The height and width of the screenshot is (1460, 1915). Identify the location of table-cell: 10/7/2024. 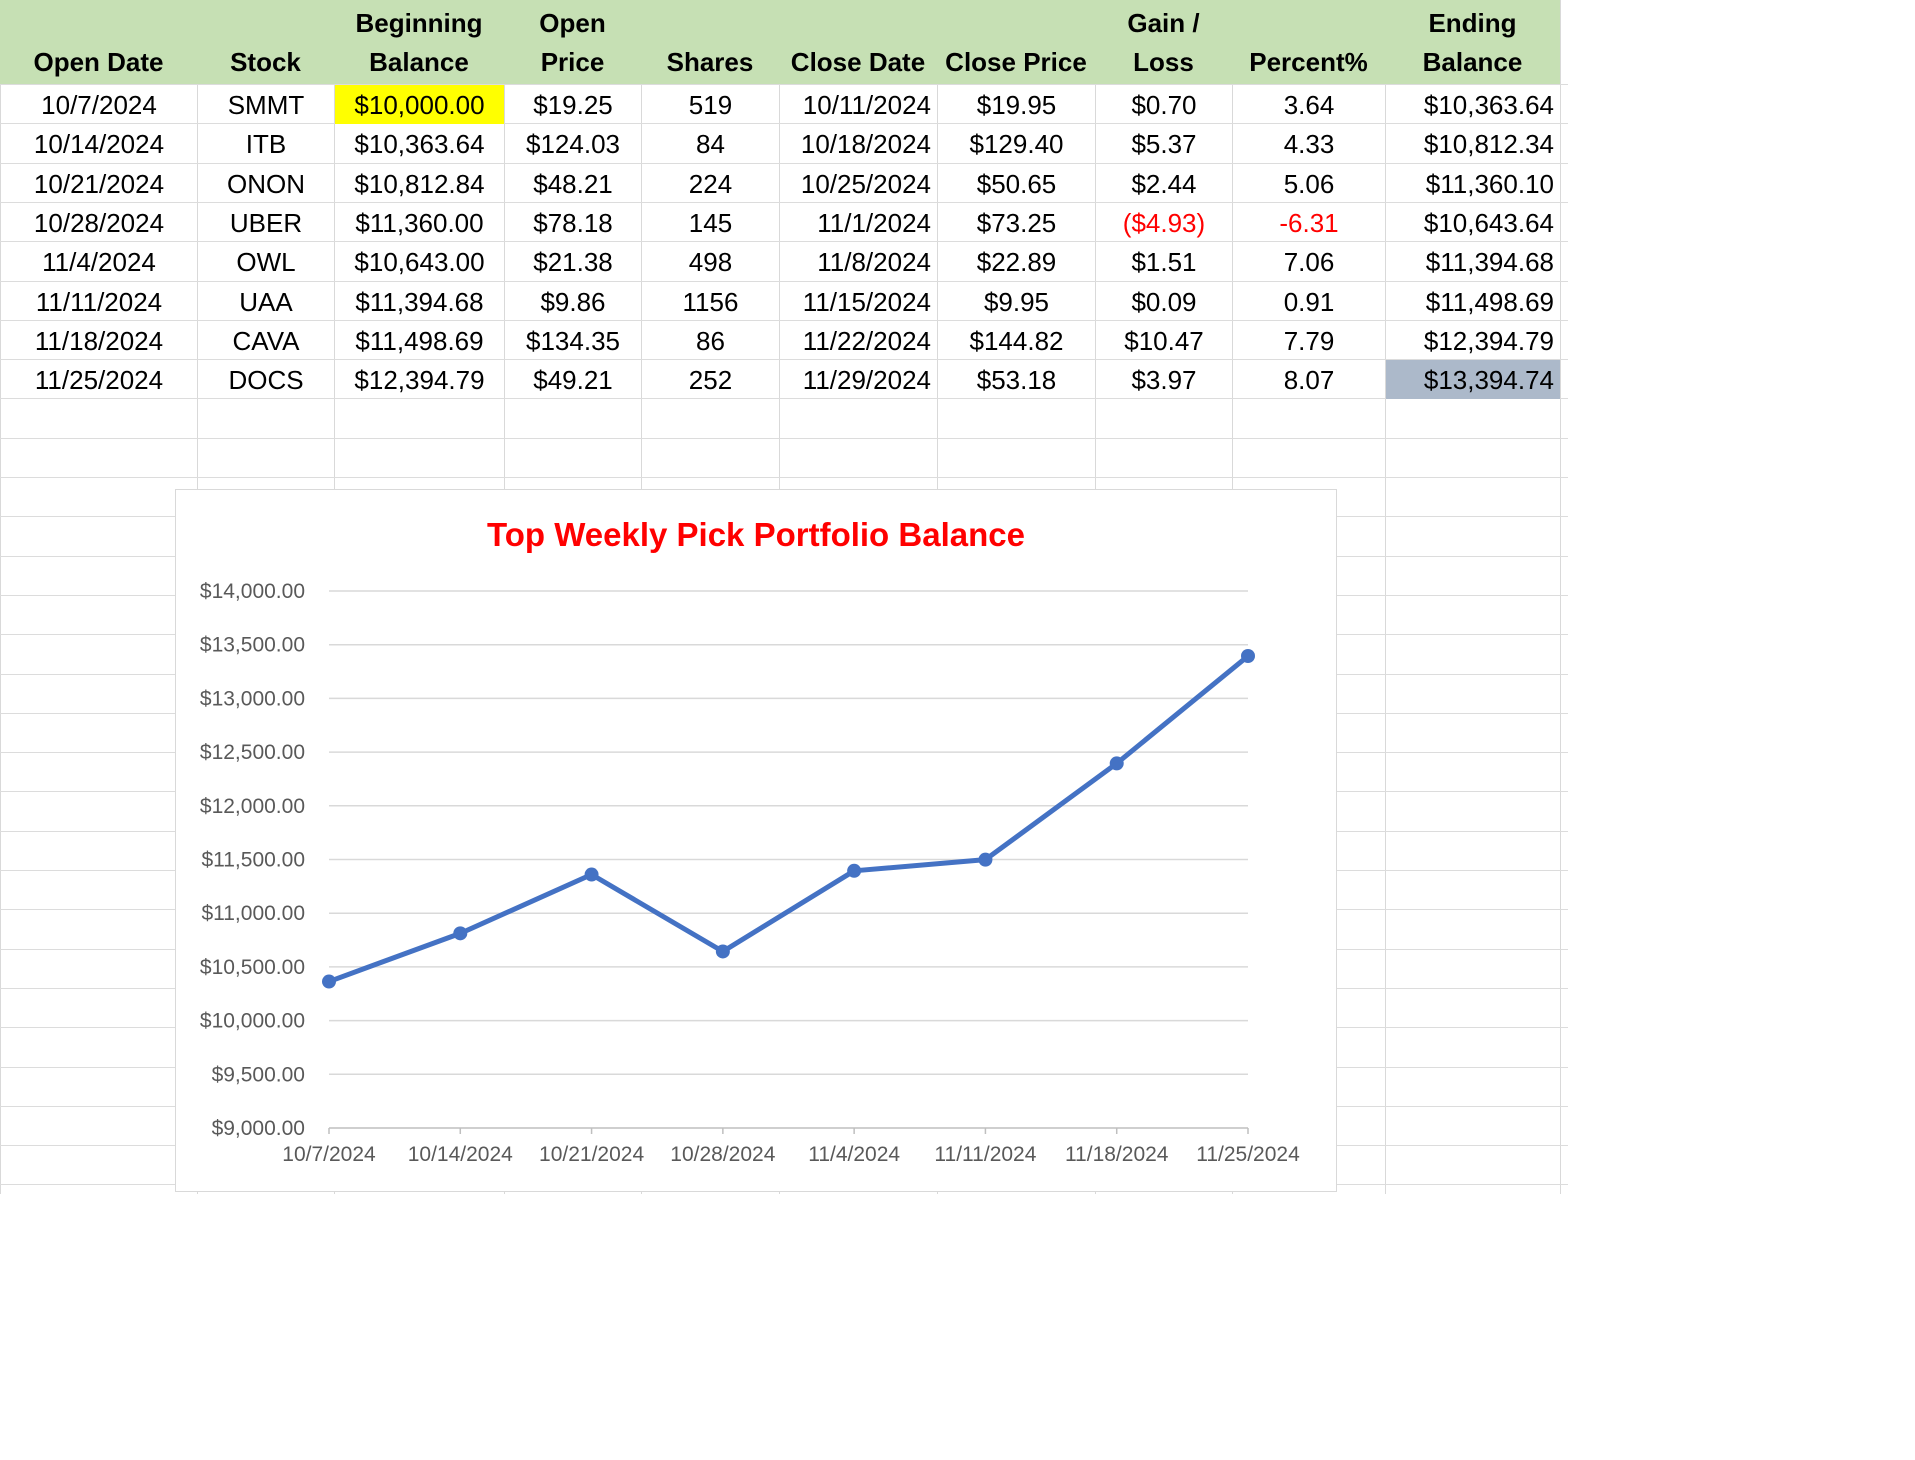
(99, 105).